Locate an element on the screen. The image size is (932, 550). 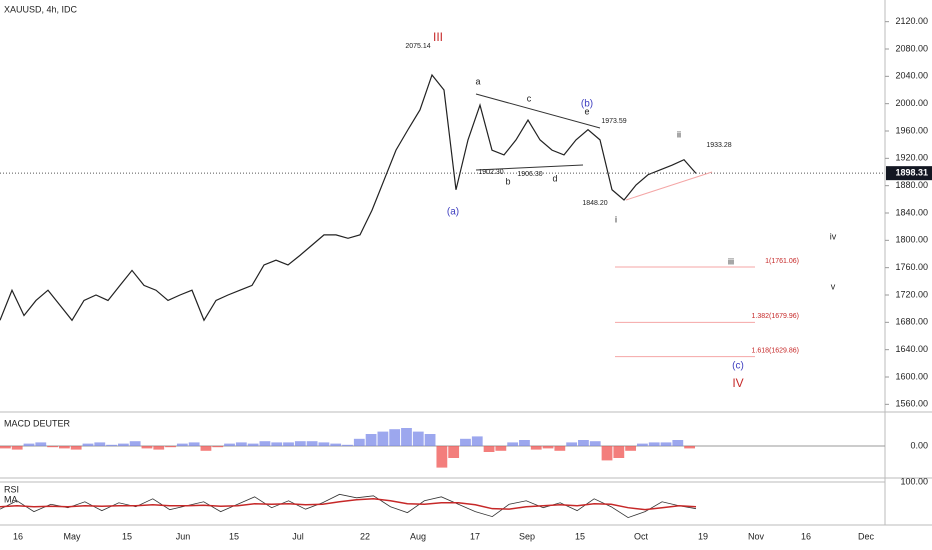
y-tick-label: 1720.00 is located at coordinates (911, 294).